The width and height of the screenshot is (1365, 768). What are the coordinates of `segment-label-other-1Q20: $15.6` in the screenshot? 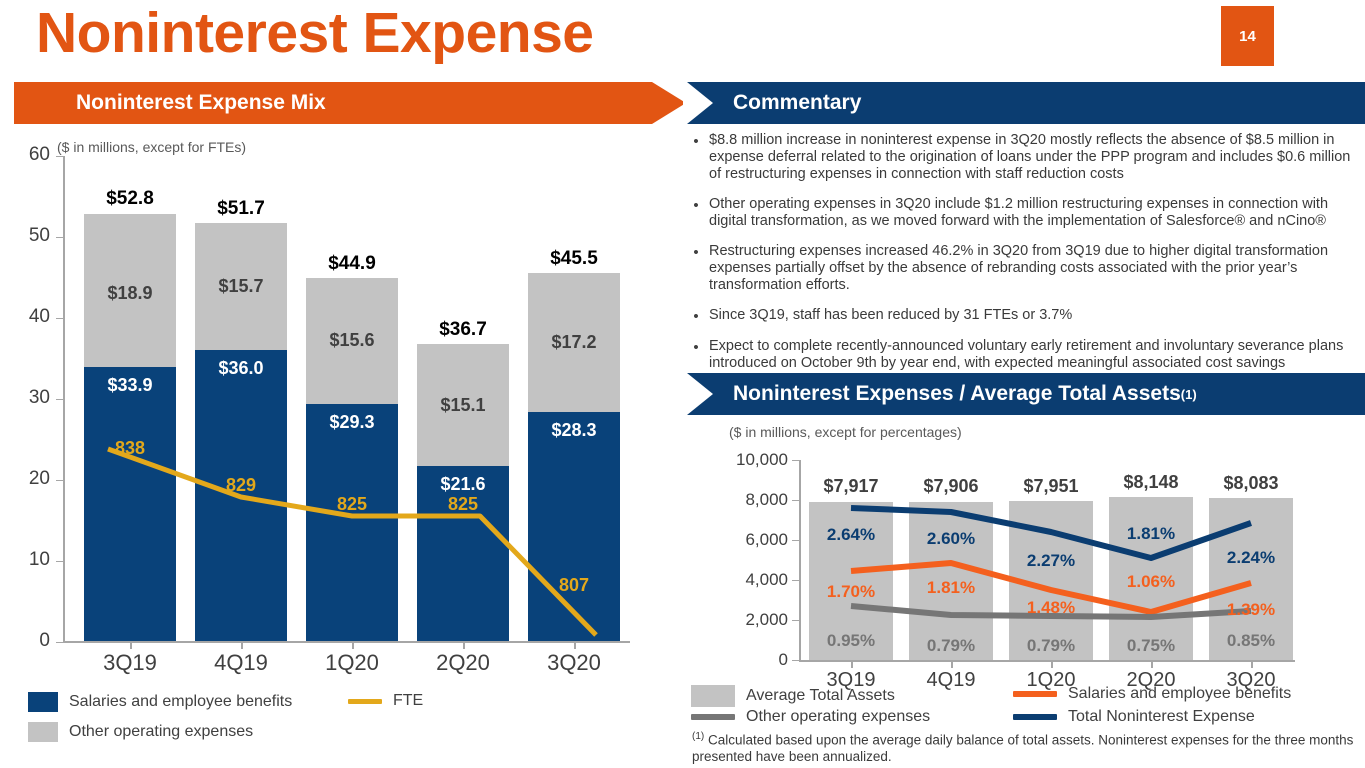 It's located at (352, 340).